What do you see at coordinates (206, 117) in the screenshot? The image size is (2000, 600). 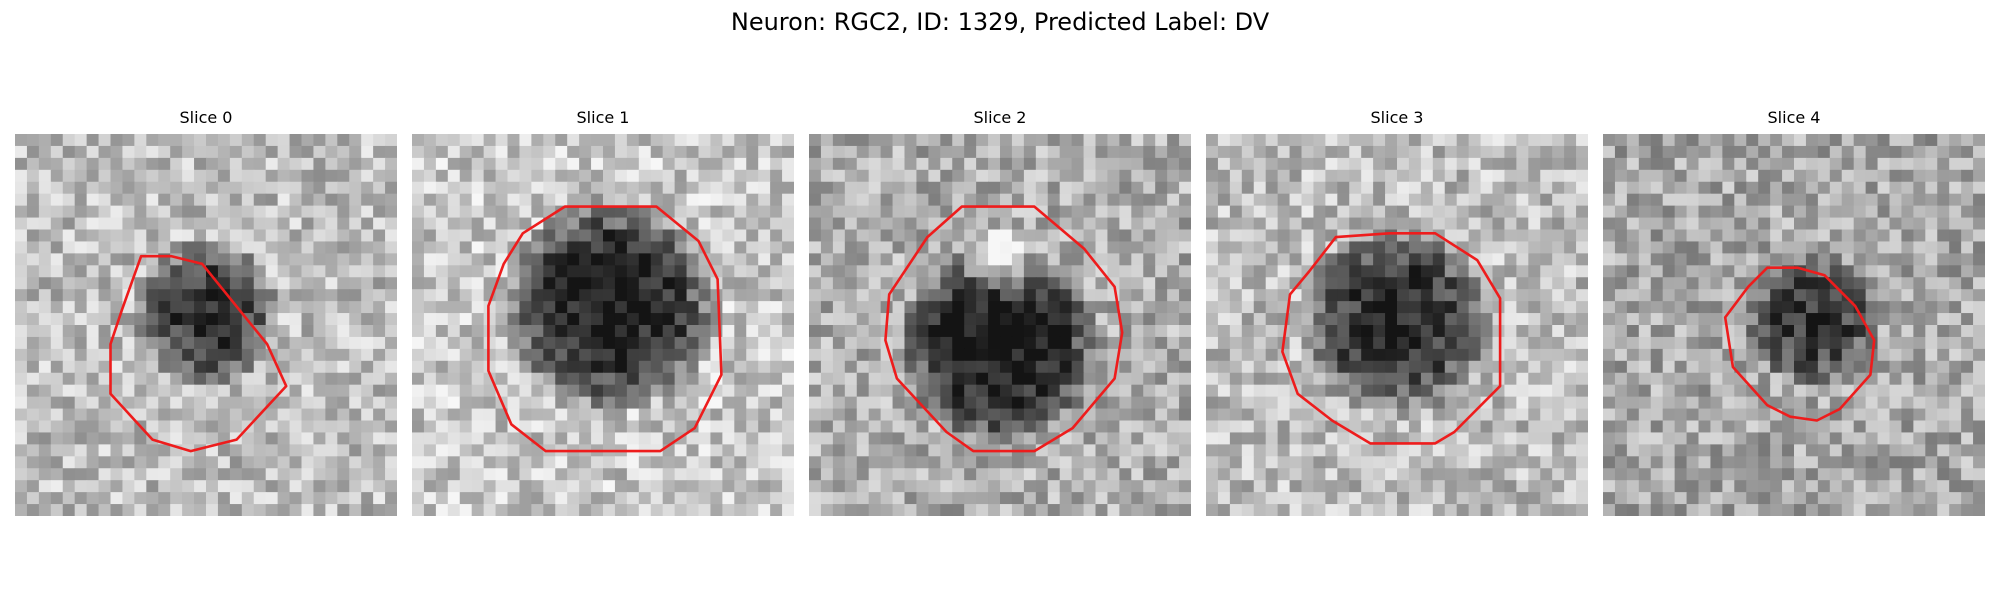 I see `slice-title: Slice 0` at bounding box center [206, 117].